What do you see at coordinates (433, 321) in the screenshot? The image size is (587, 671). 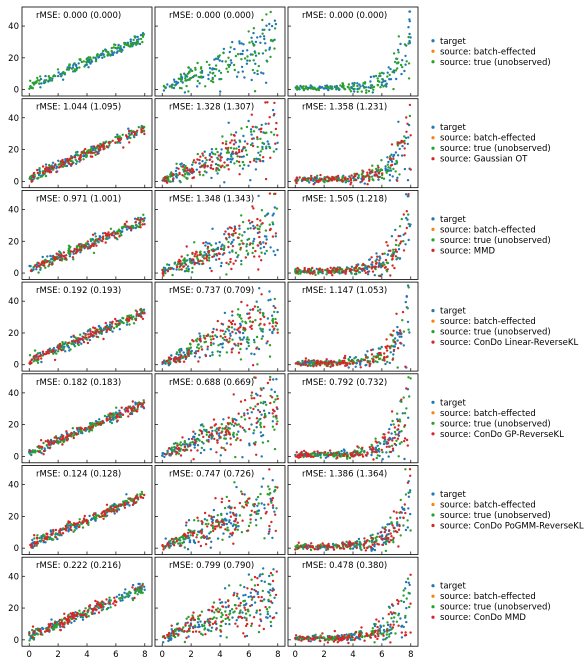 I see `legend-marker` at bounding box center [433, 321].